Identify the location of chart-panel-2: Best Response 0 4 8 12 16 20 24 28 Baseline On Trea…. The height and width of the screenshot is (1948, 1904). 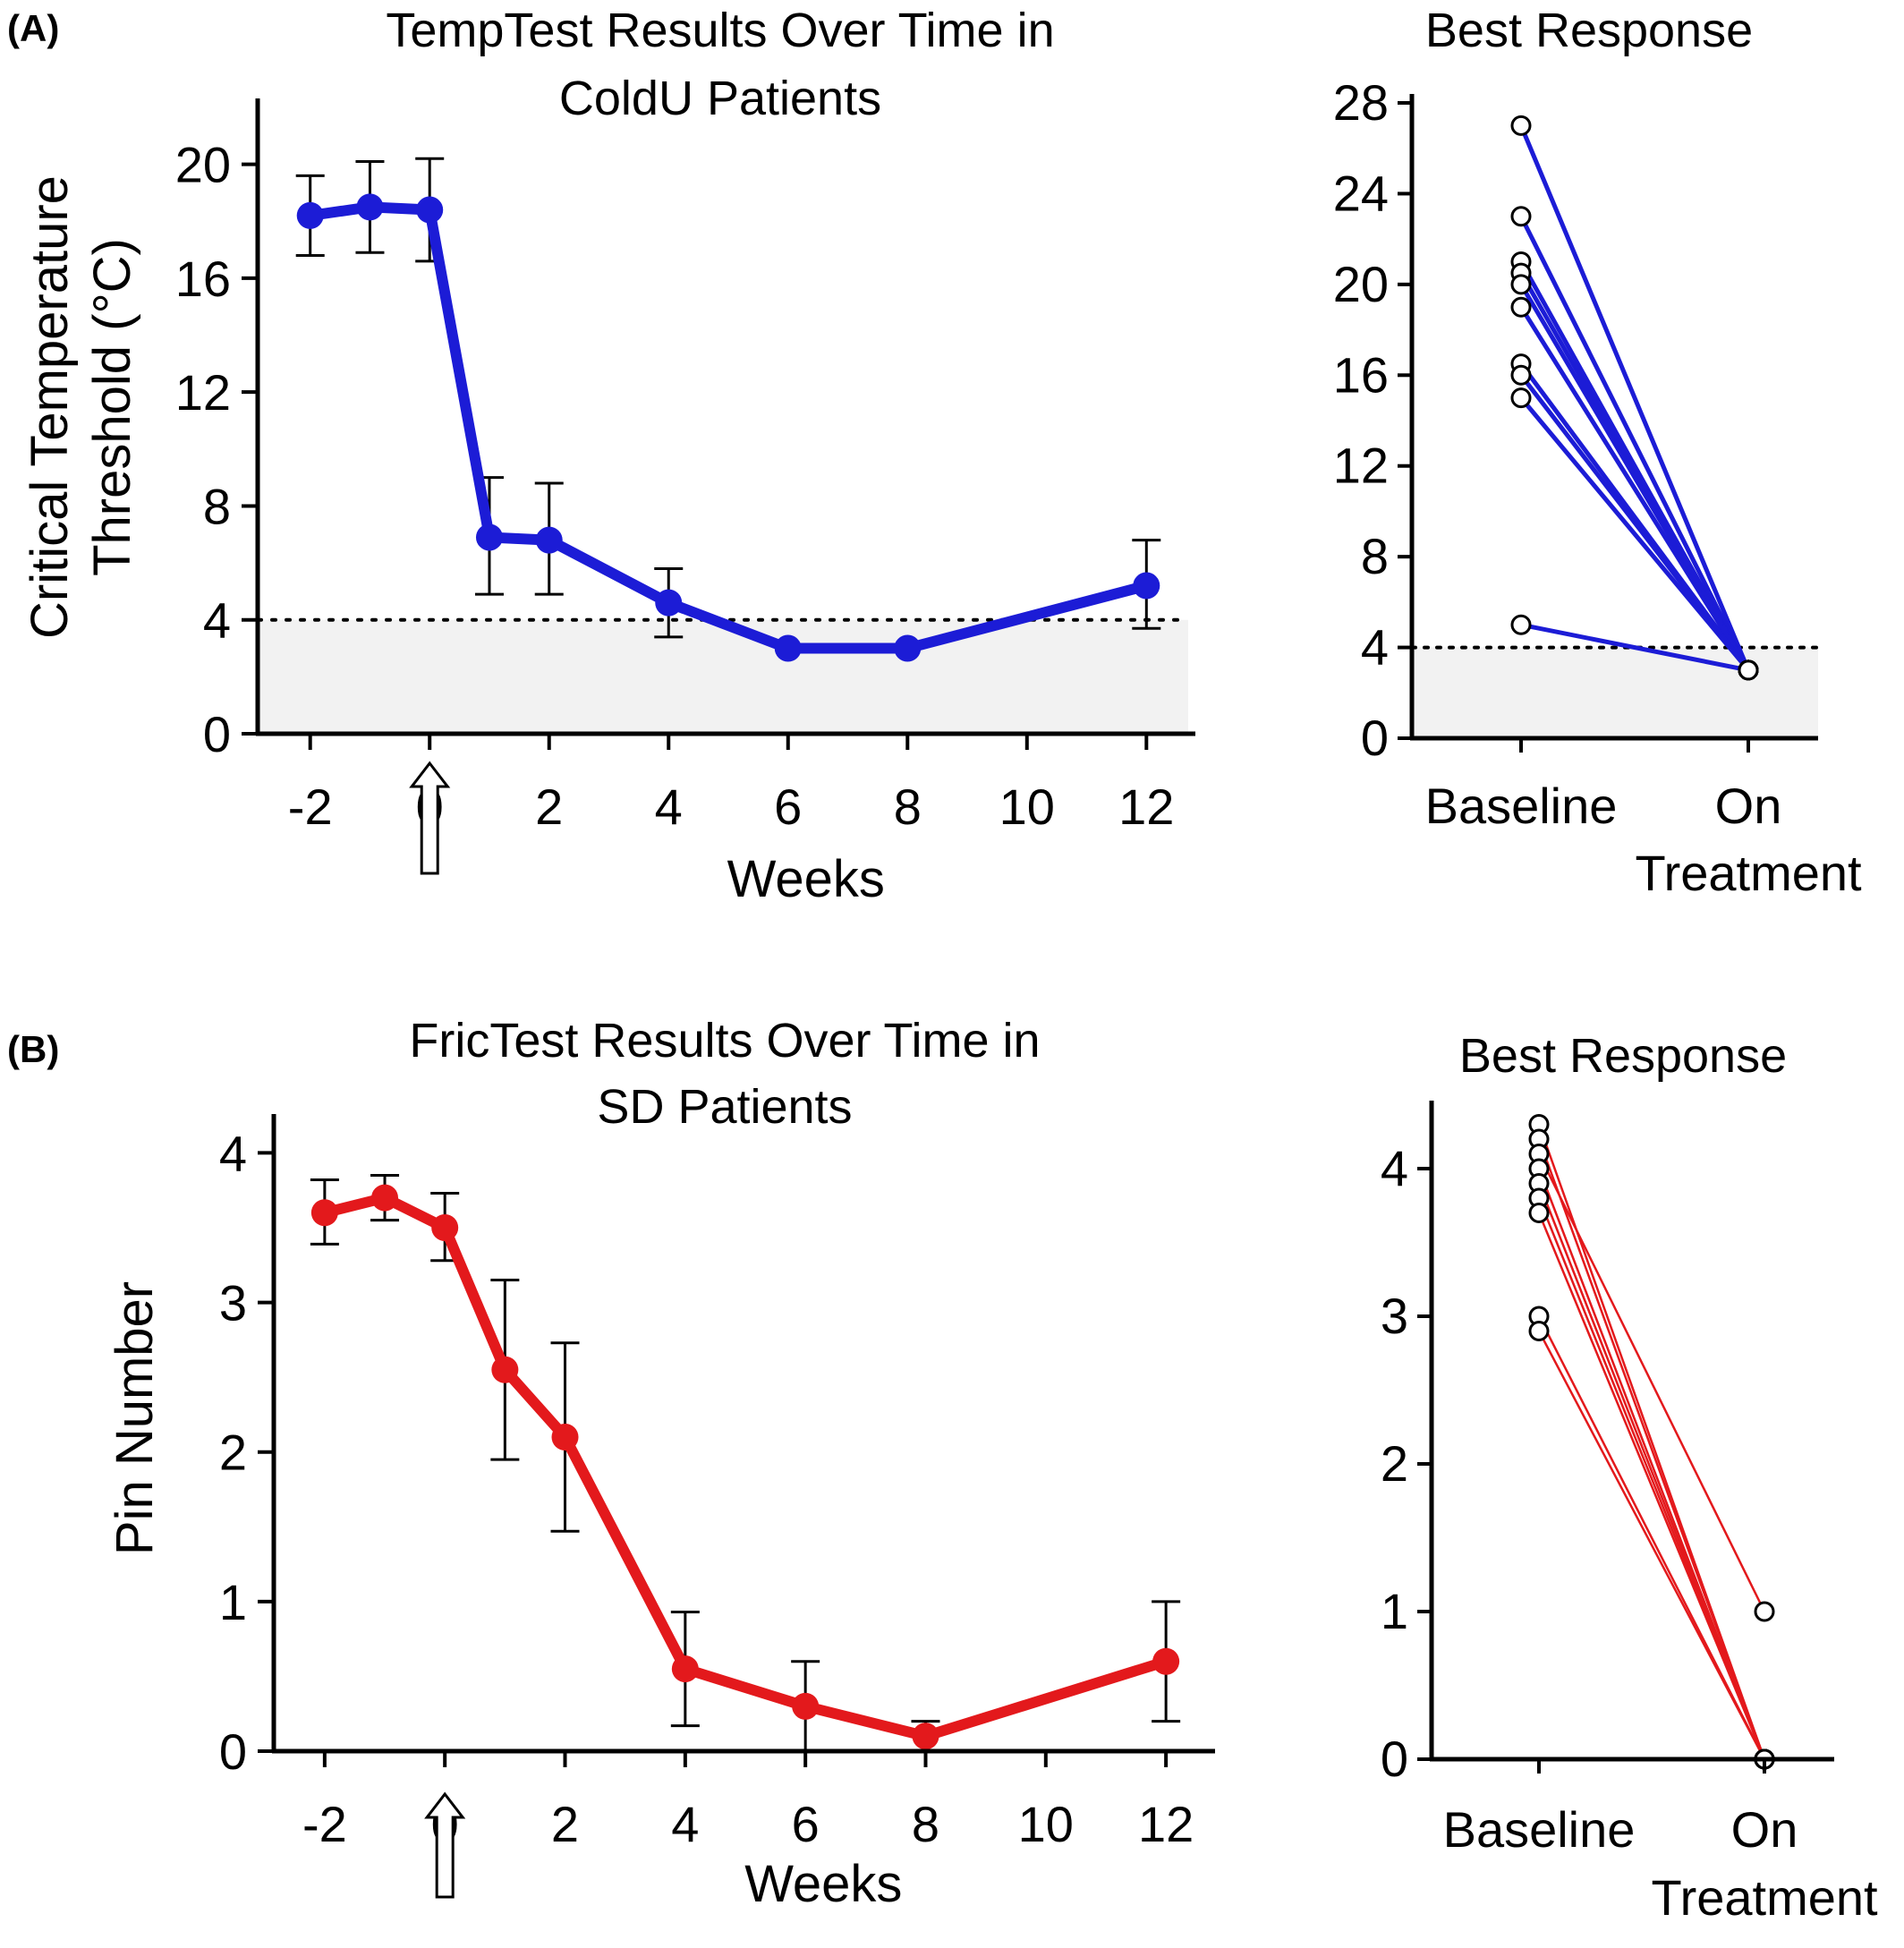
(1597, 452).